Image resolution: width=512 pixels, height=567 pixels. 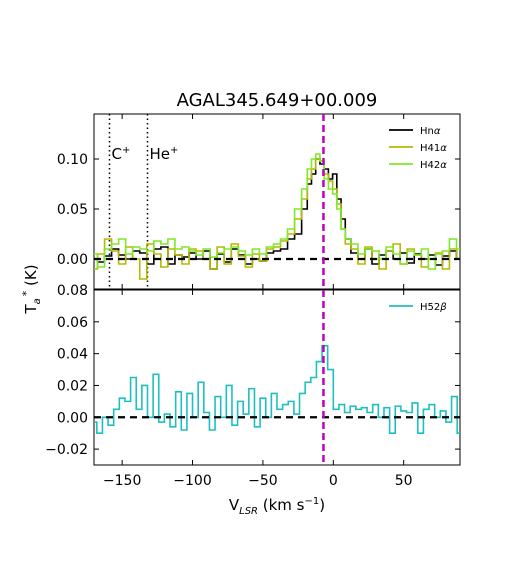 I want to click on x-tick-label: 0, so click(x=333, y=481).